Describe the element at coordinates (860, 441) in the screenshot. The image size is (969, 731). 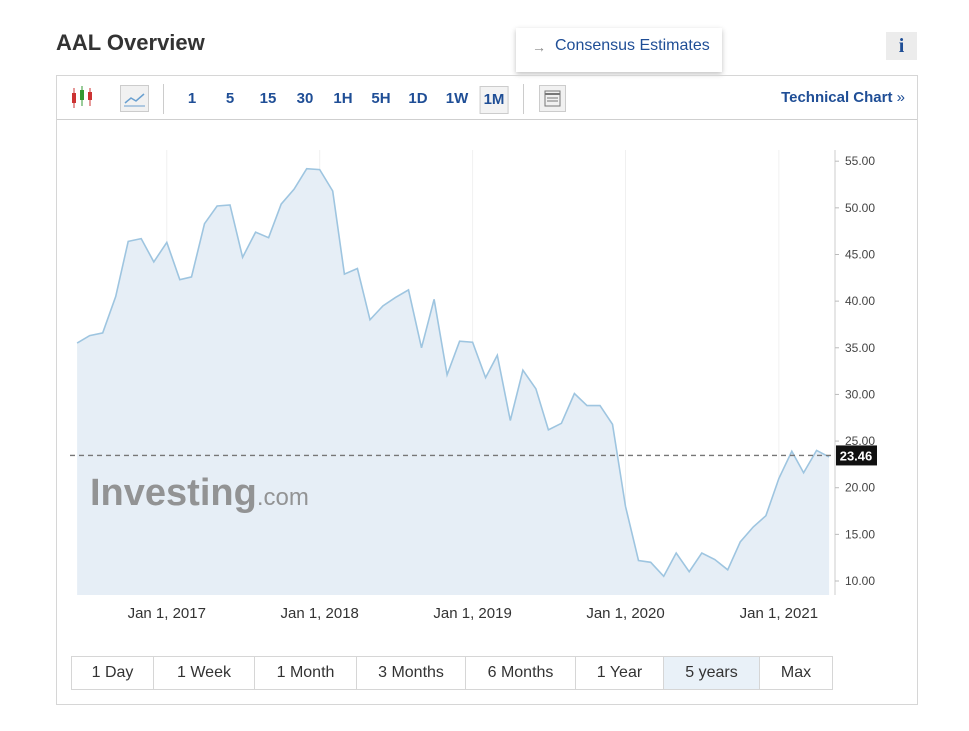
I see `y-tick-label: 25.00` at that location.